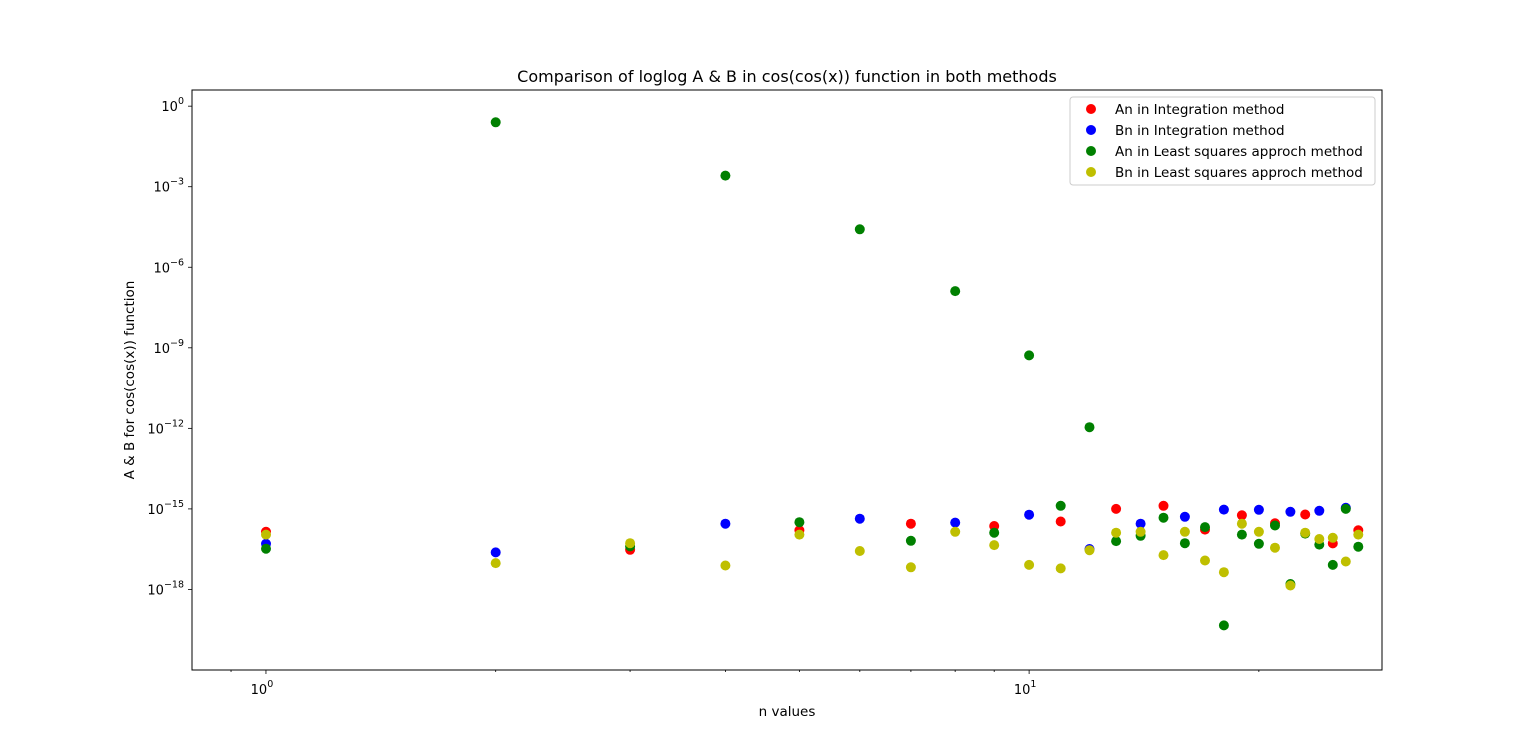 Image resolution: width=1536 pixels, height=754 pixels. I want to click on y-tick-label: 10⁻¹², so click(165, 427).